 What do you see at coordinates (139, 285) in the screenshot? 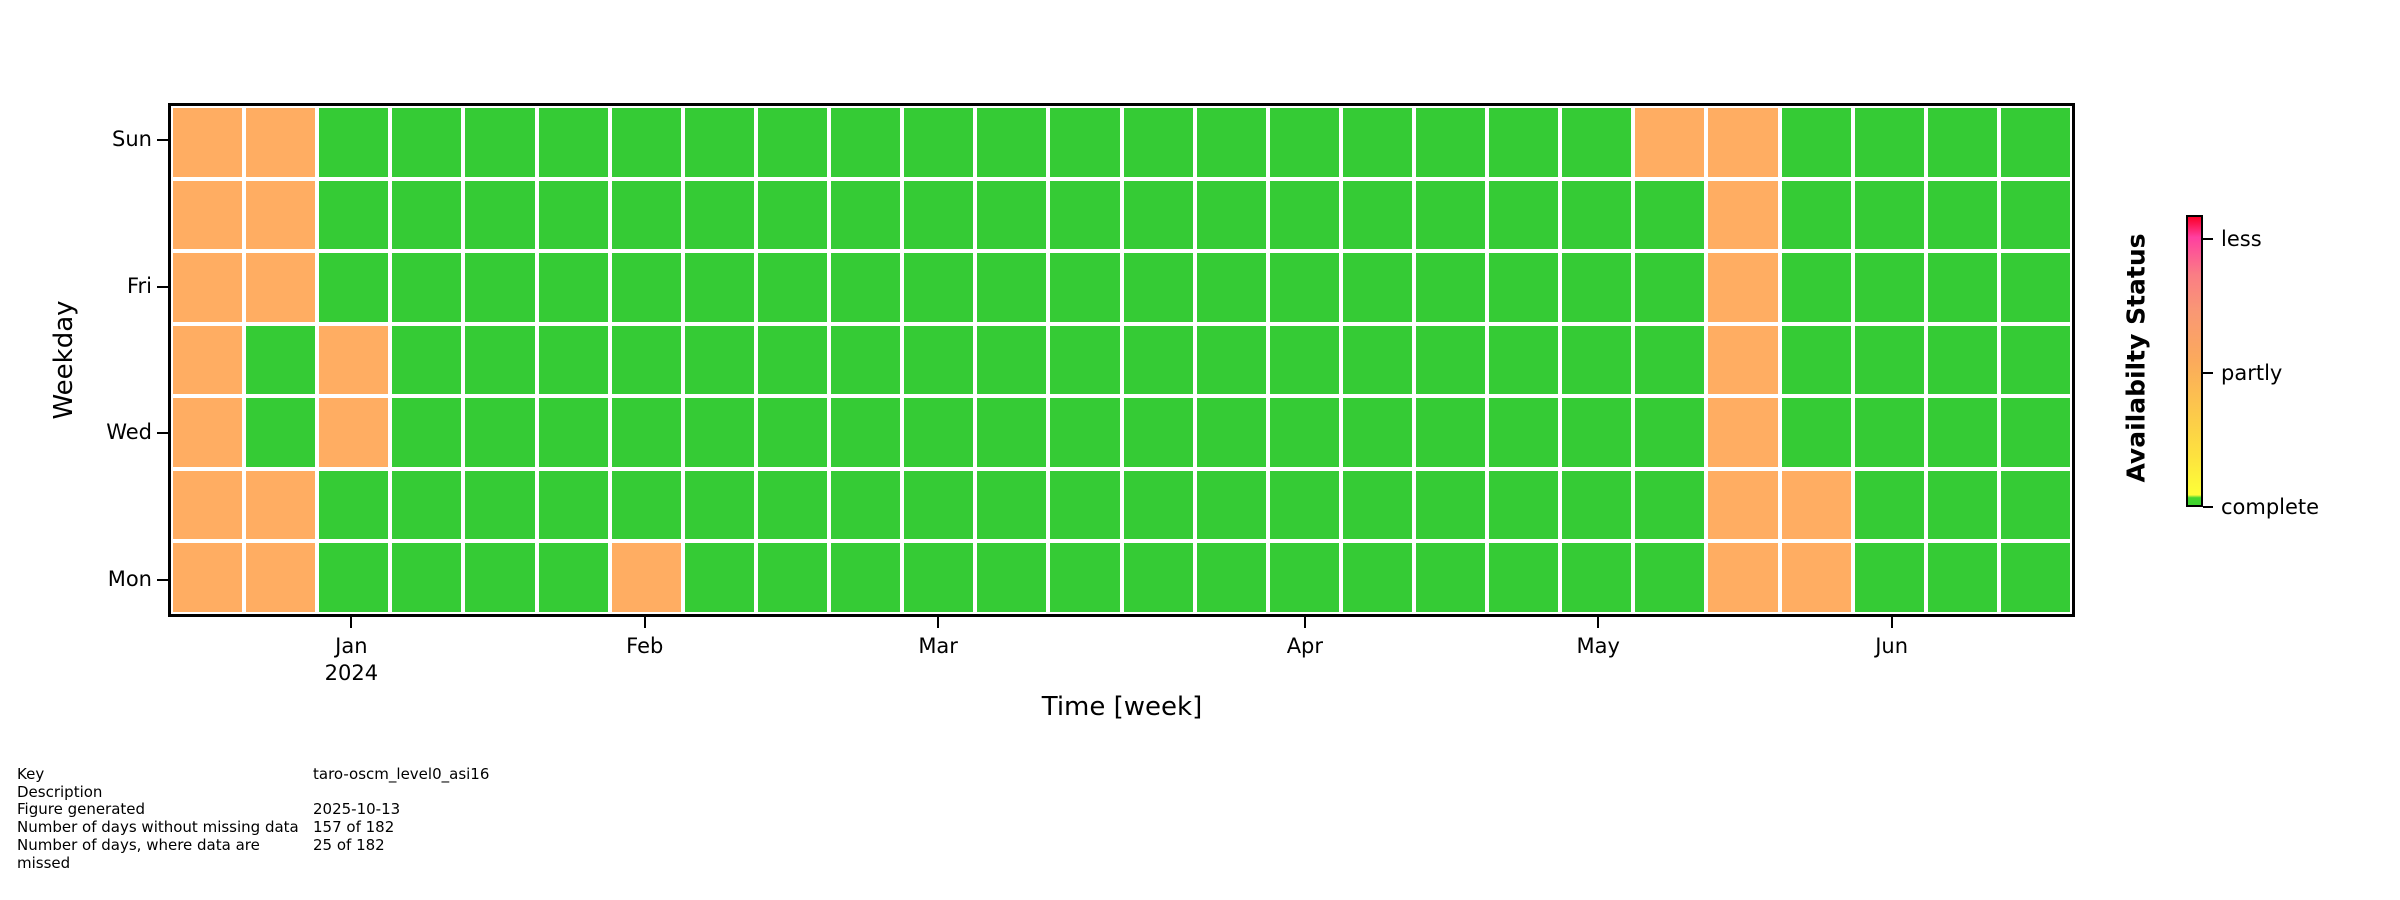
I see `y-tick-label: Fri` at bounding box center [139, 285].